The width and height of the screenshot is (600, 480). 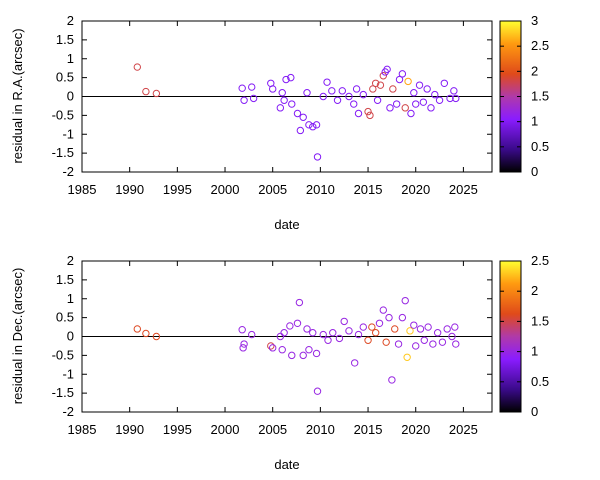 I want to click on colorbar-tick-label: 0, so click(x=534, y=171).